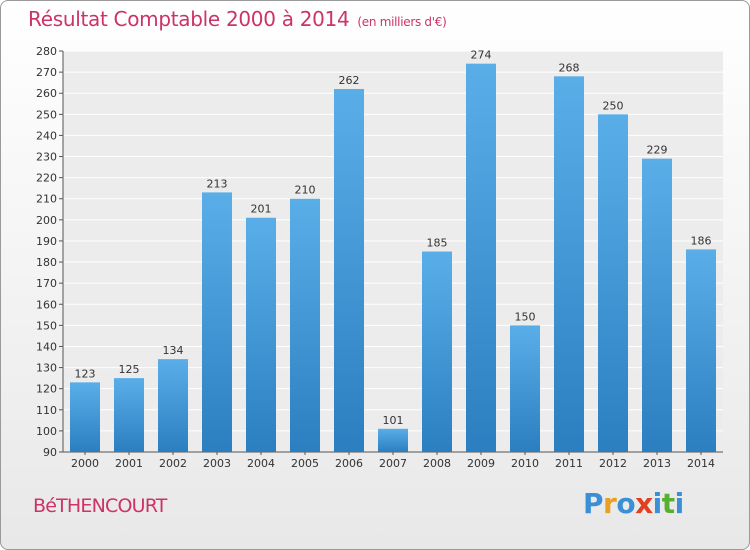  Describe the element at coordinates (668, 503) in the screenshot. I see `logo-letter: t` at that location.